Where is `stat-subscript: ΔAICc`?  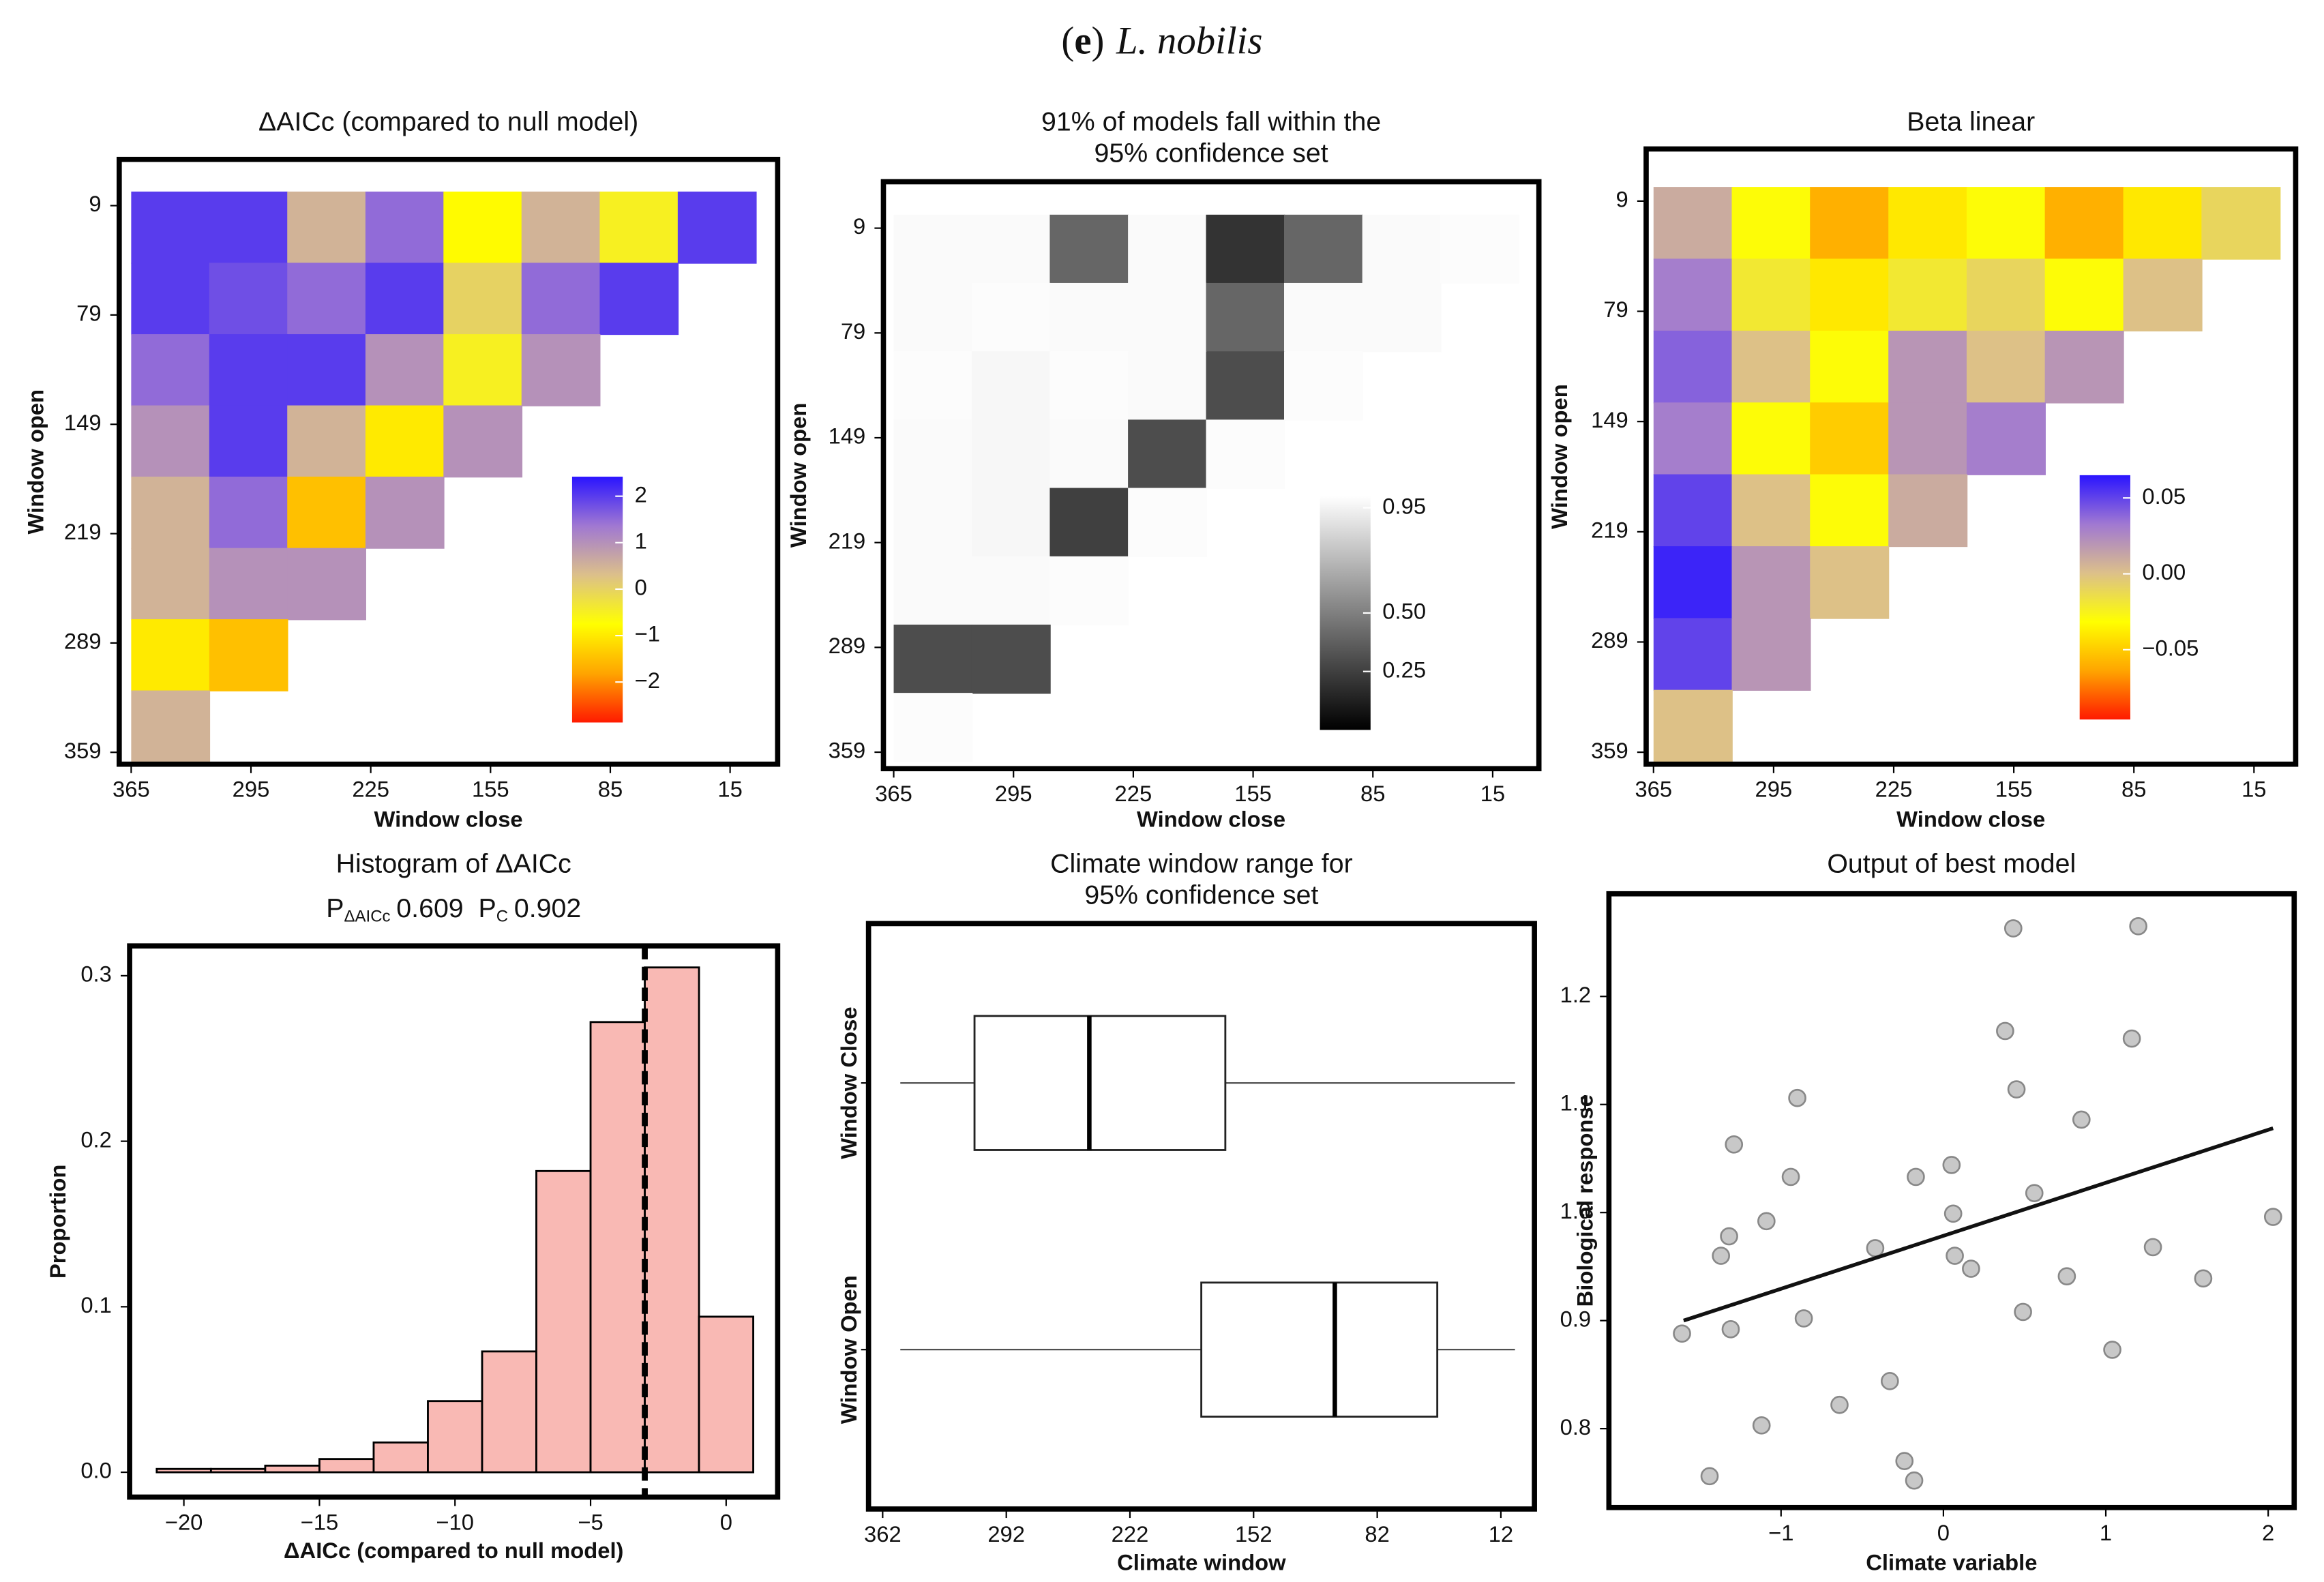 stat-subscript: ΔAICc is located at coordinates (367, 917).